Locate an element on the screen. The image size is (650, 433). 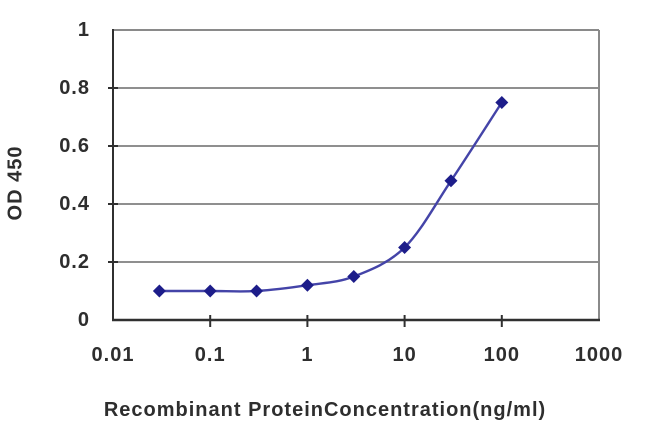
y-tick-label: 0 is located at coordinates (83, 320).